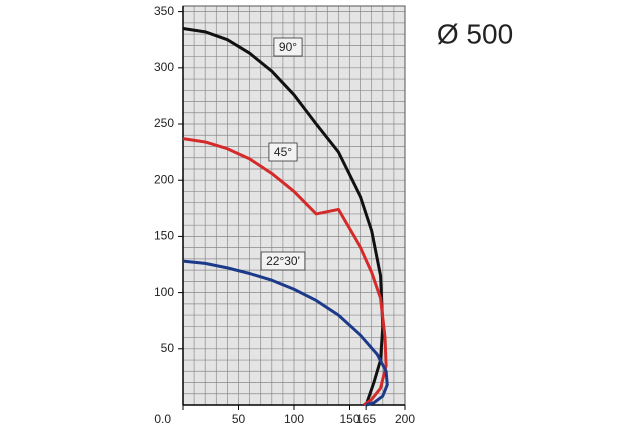 The width and height of the screenshot is (625, 430). What do you see at coordinates (164, 292) in the screenshot?
I see `y-tick-label: 100` at bounding box center [164, 292].